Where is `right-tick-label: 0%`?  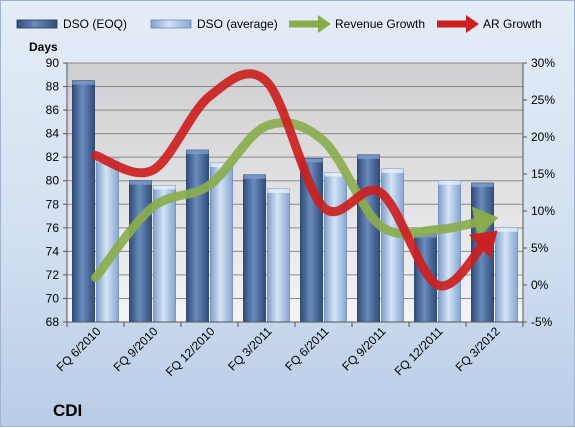 right-tick-label: 0% is located at coordinates (540, 285).